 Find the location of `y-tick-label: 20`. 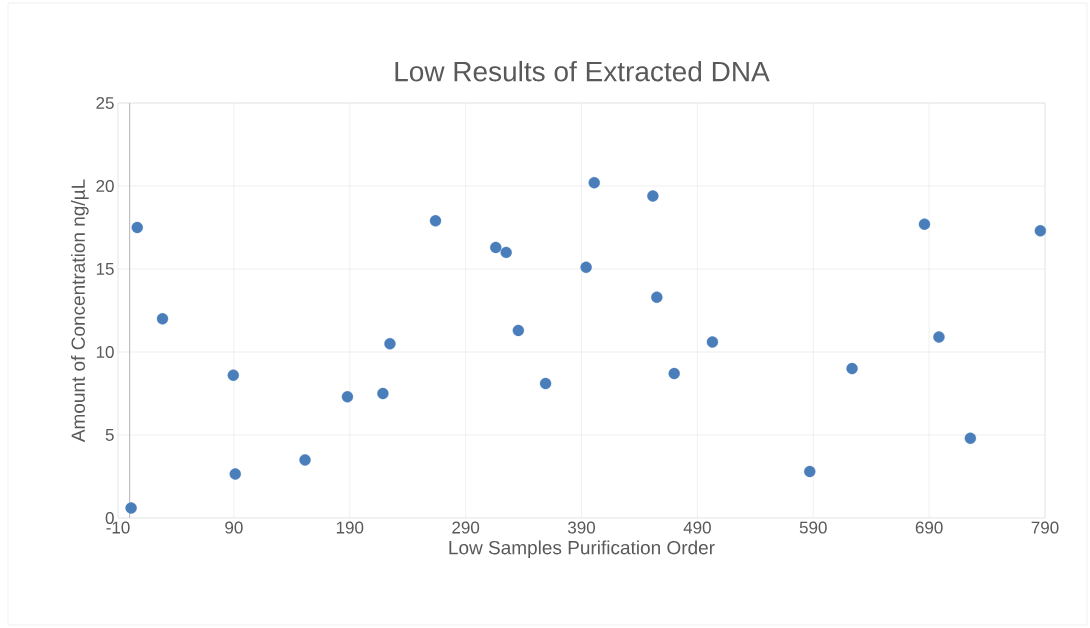

y-tick-label: 20 is located at coordinates (105, 186).